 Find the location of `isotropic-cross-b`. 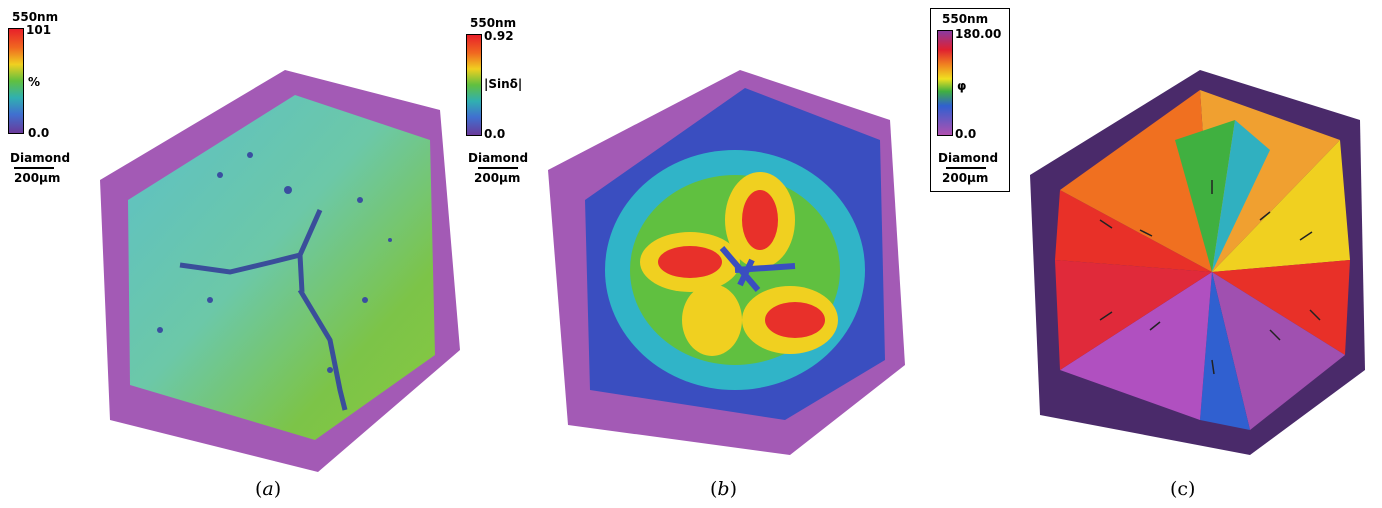

isotropic-cross-b is located at coordinates (757, 269).